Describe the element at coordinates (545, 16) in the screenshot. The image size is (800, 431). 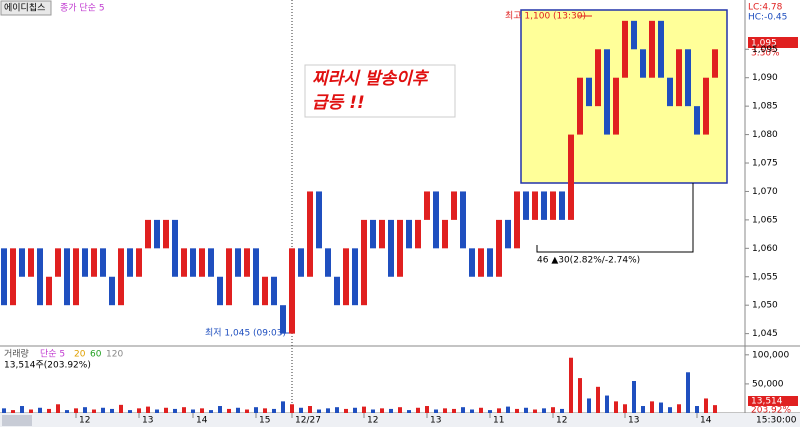
I see `high-note: 최고 1,100 (13:30)` at that location.